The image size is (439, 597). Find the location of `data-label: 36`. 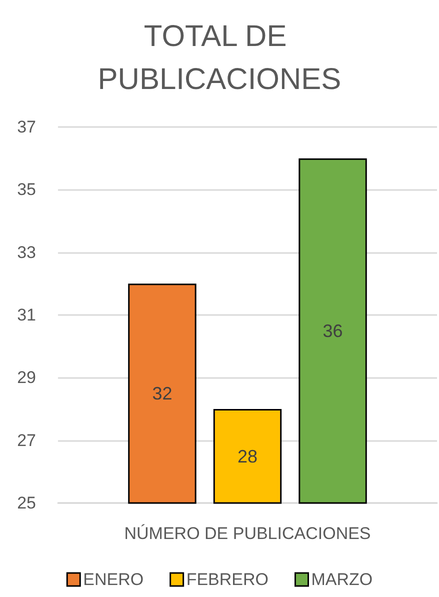

data-label: 36 is located at coordinates (332, 331).